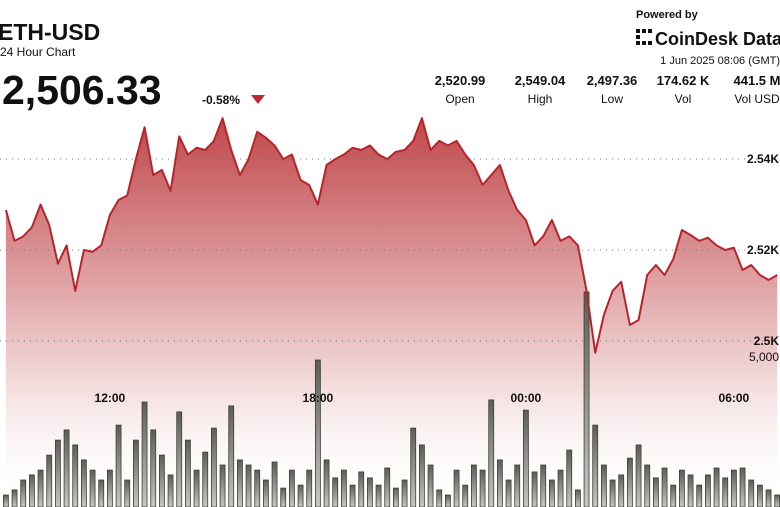 This screenshot has height=507, width=780. Describe the element at coordinates (683, 99) in the screenshot. I see `stat-label: Vol` at that location.